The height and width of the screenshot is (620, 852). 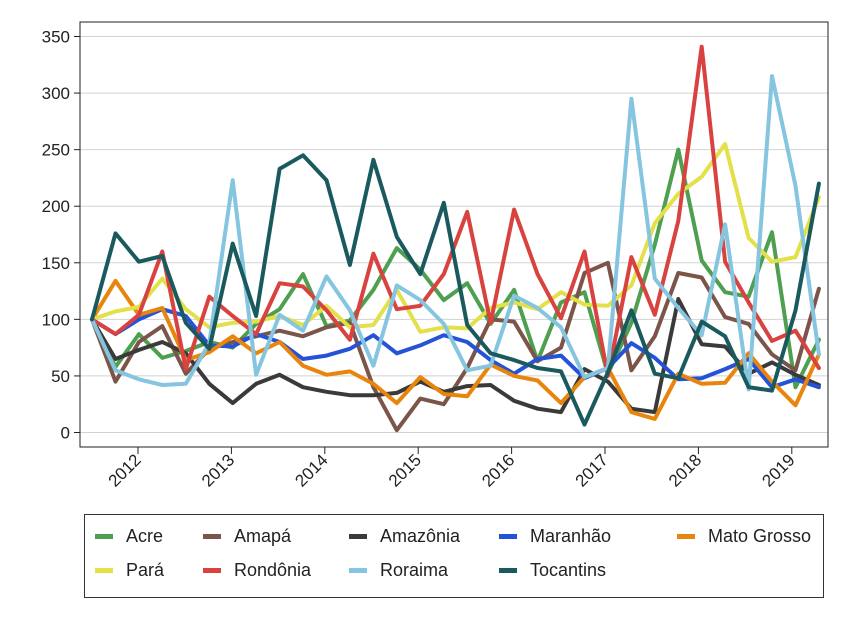 I want to click on x-tick-label: 2014, so click(x=311, y=470).